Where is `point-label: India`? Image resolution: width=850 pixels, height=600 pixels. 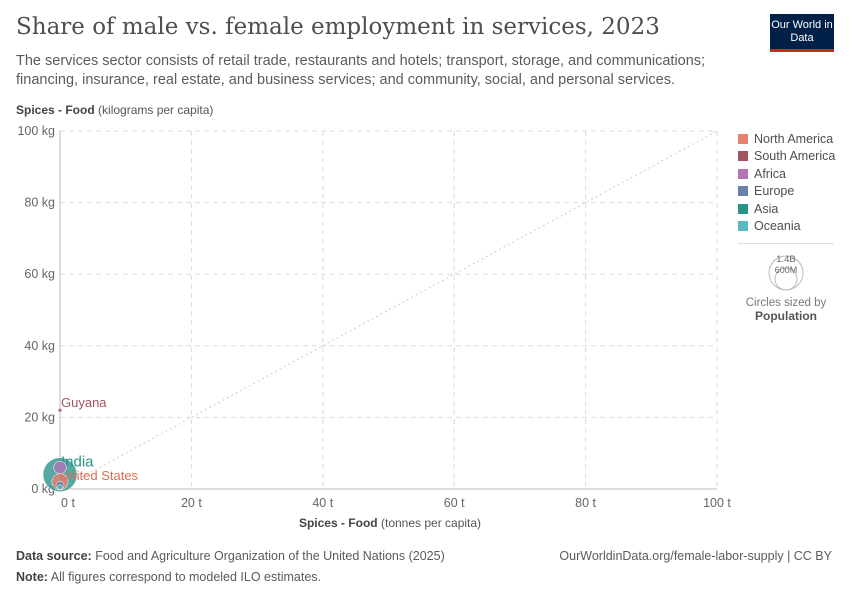 point-label: India is located at coordinates (77, 462).